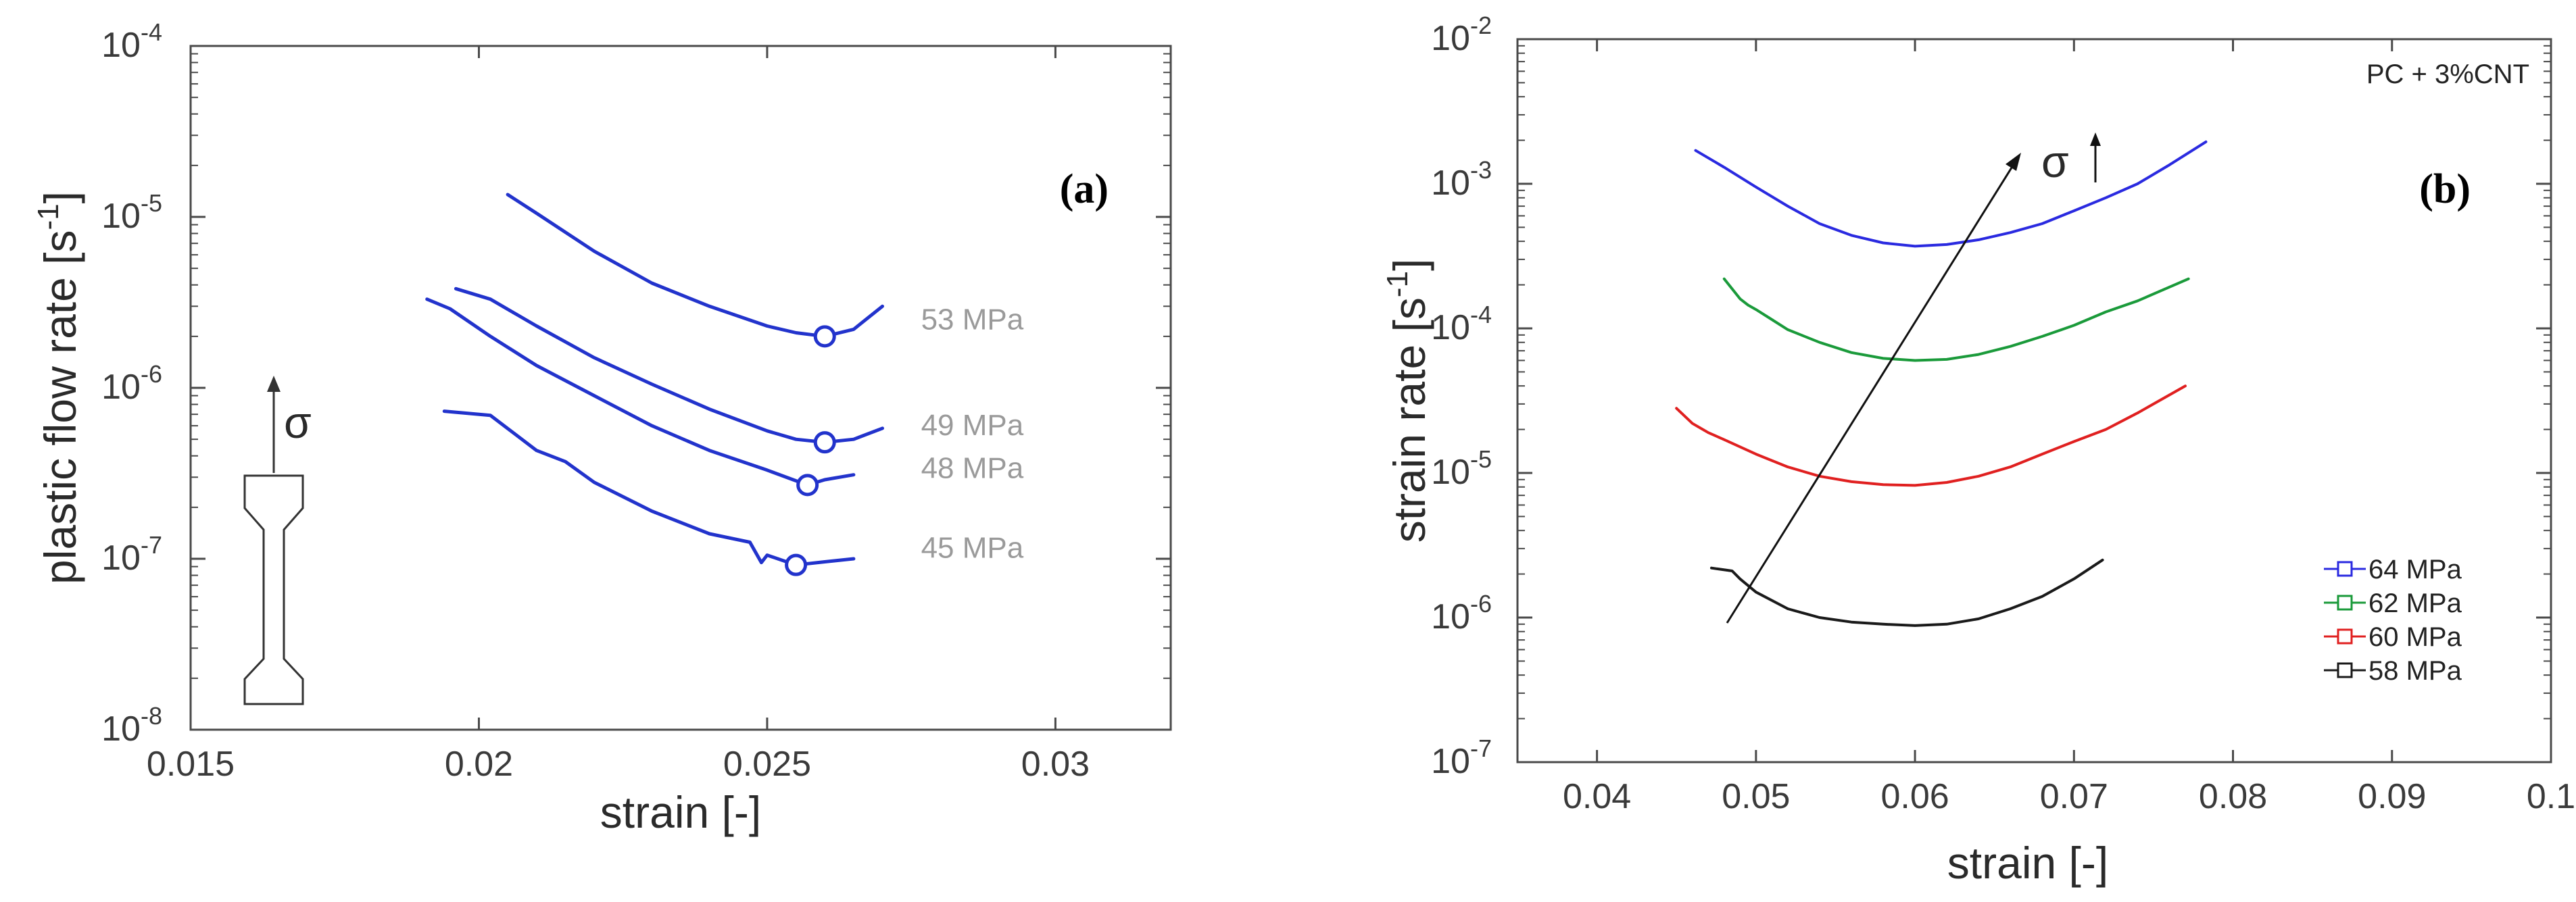  I want to click on chart-a-x-tick-label: 0.025, so click(767, 764).